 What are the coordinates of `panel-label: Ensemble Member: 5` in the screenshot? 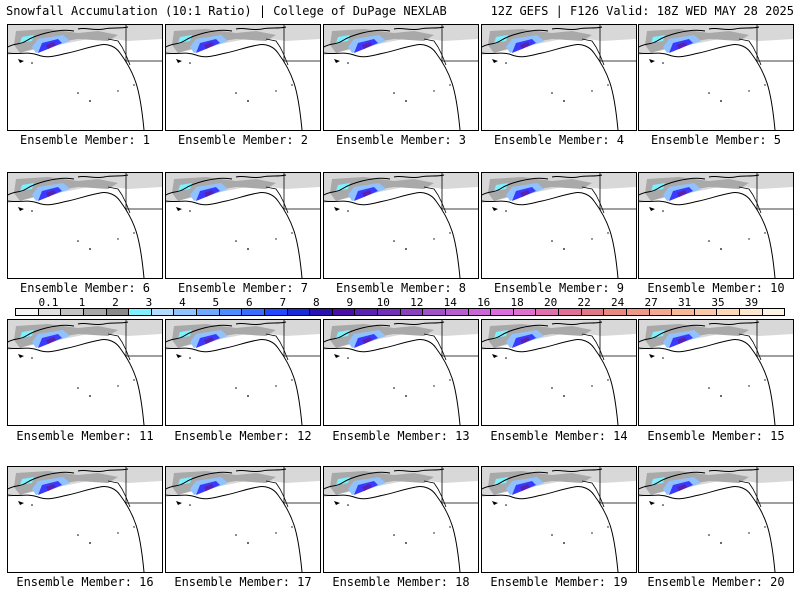 It's located at (716, 140).